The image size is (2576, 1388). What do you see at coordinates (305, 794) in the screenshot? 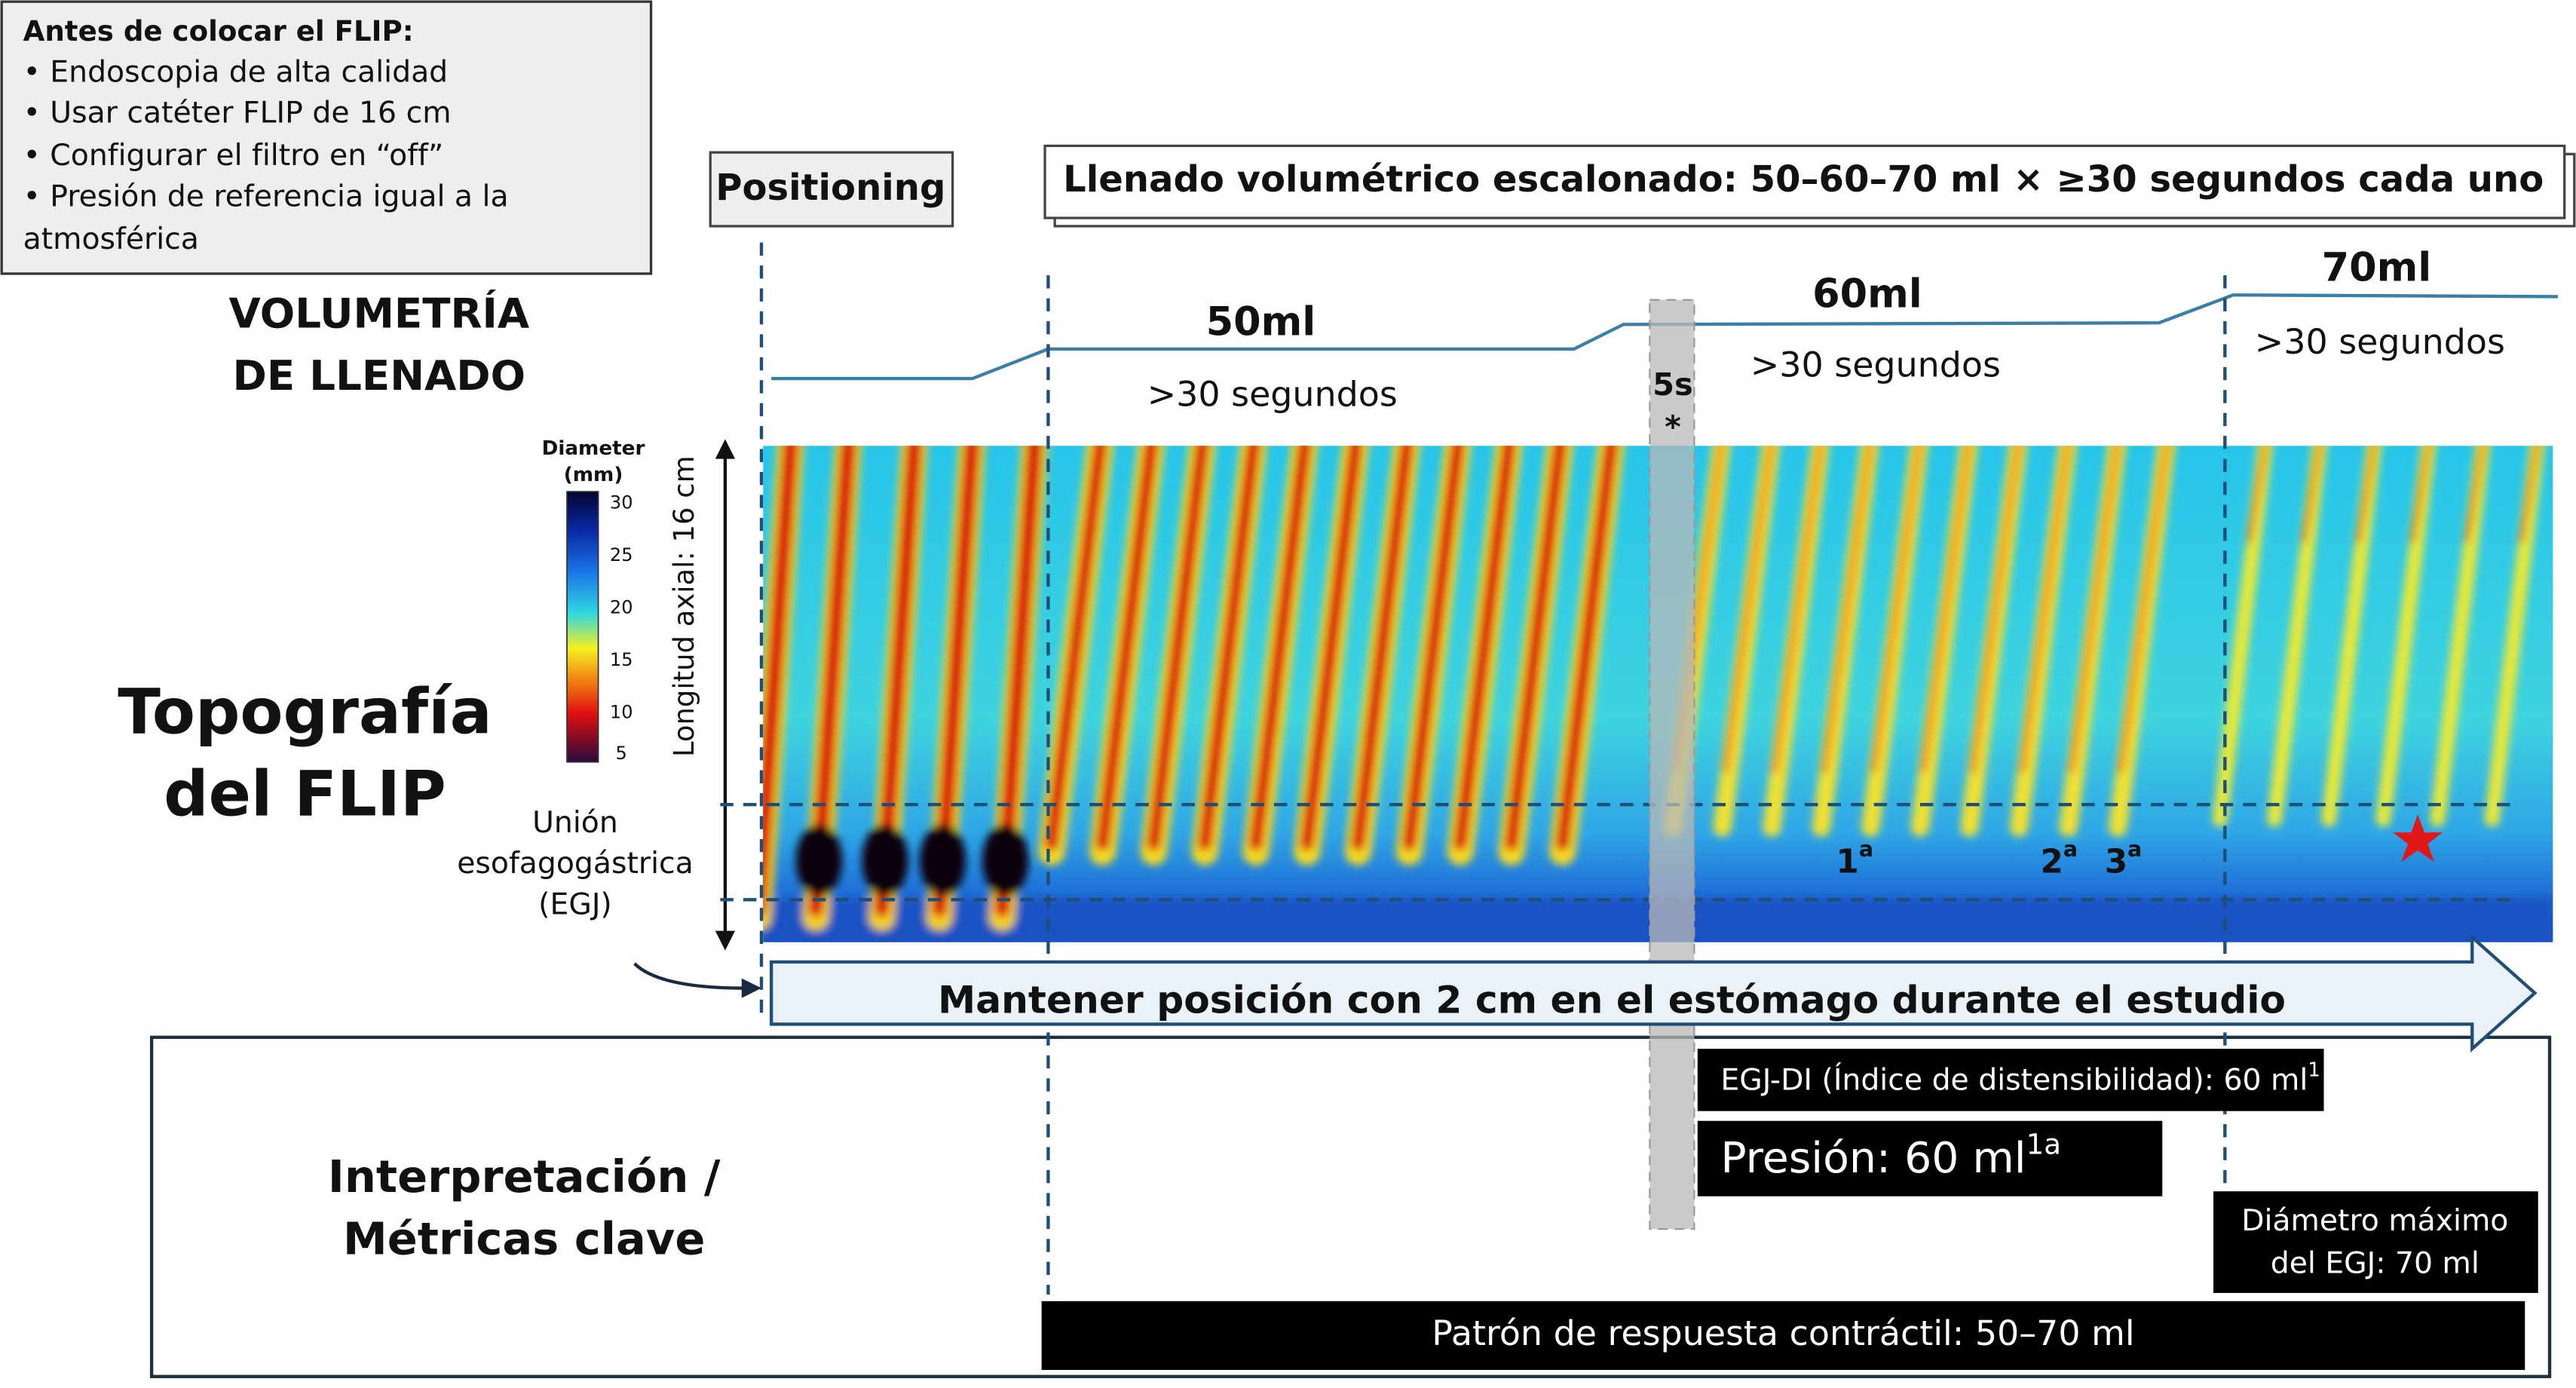
I see `topography-label: del FLIP` at bounding box center [305, 794].